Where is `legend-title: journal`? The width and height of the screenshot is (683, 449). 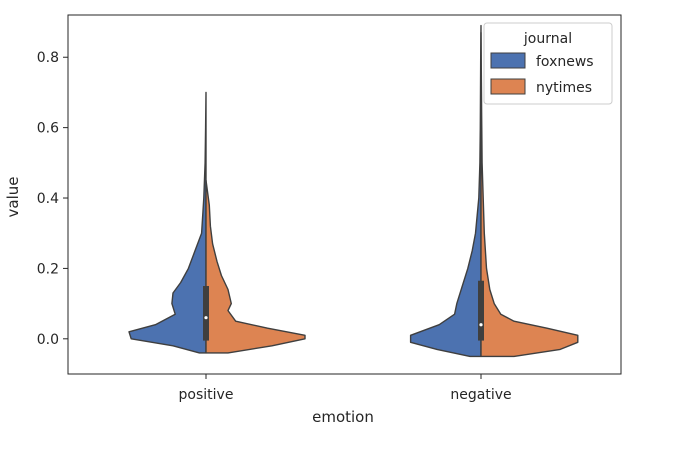 legend-title: journal is located at coordinates (547, 39).